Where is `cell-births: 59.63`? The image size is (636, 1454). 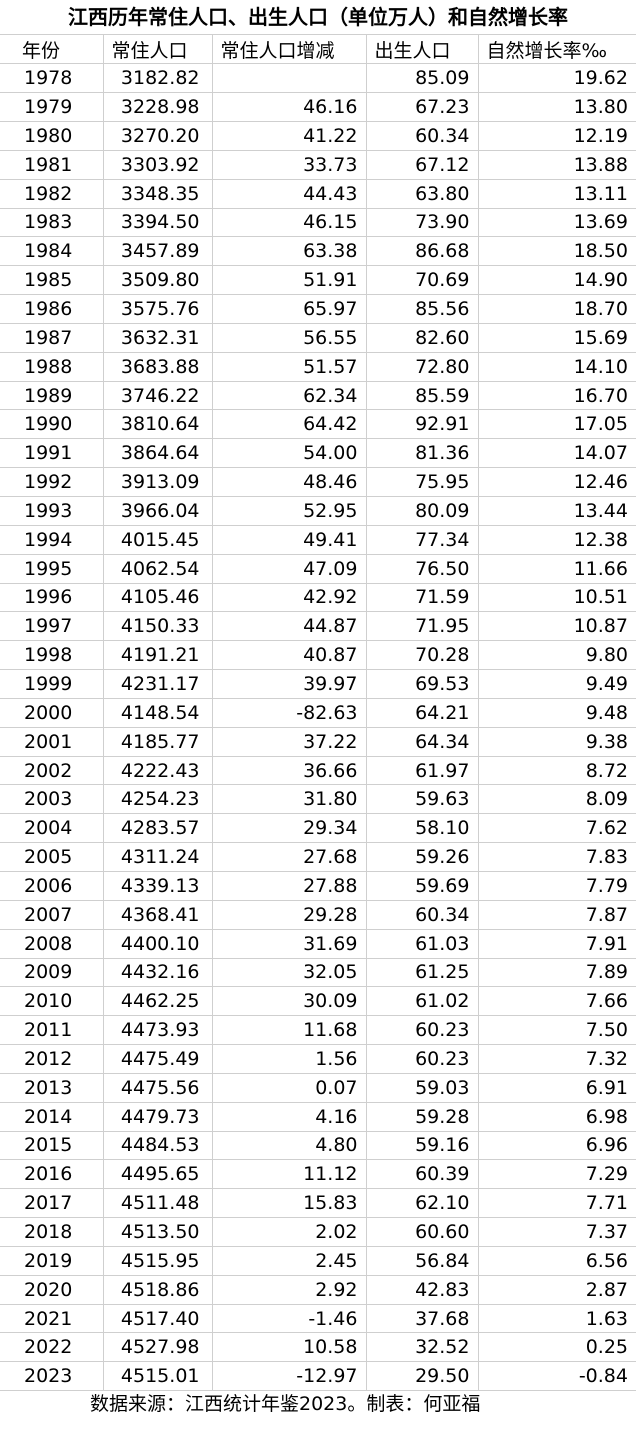 cell-births: 59.63 is located at coordinates (422, 799).